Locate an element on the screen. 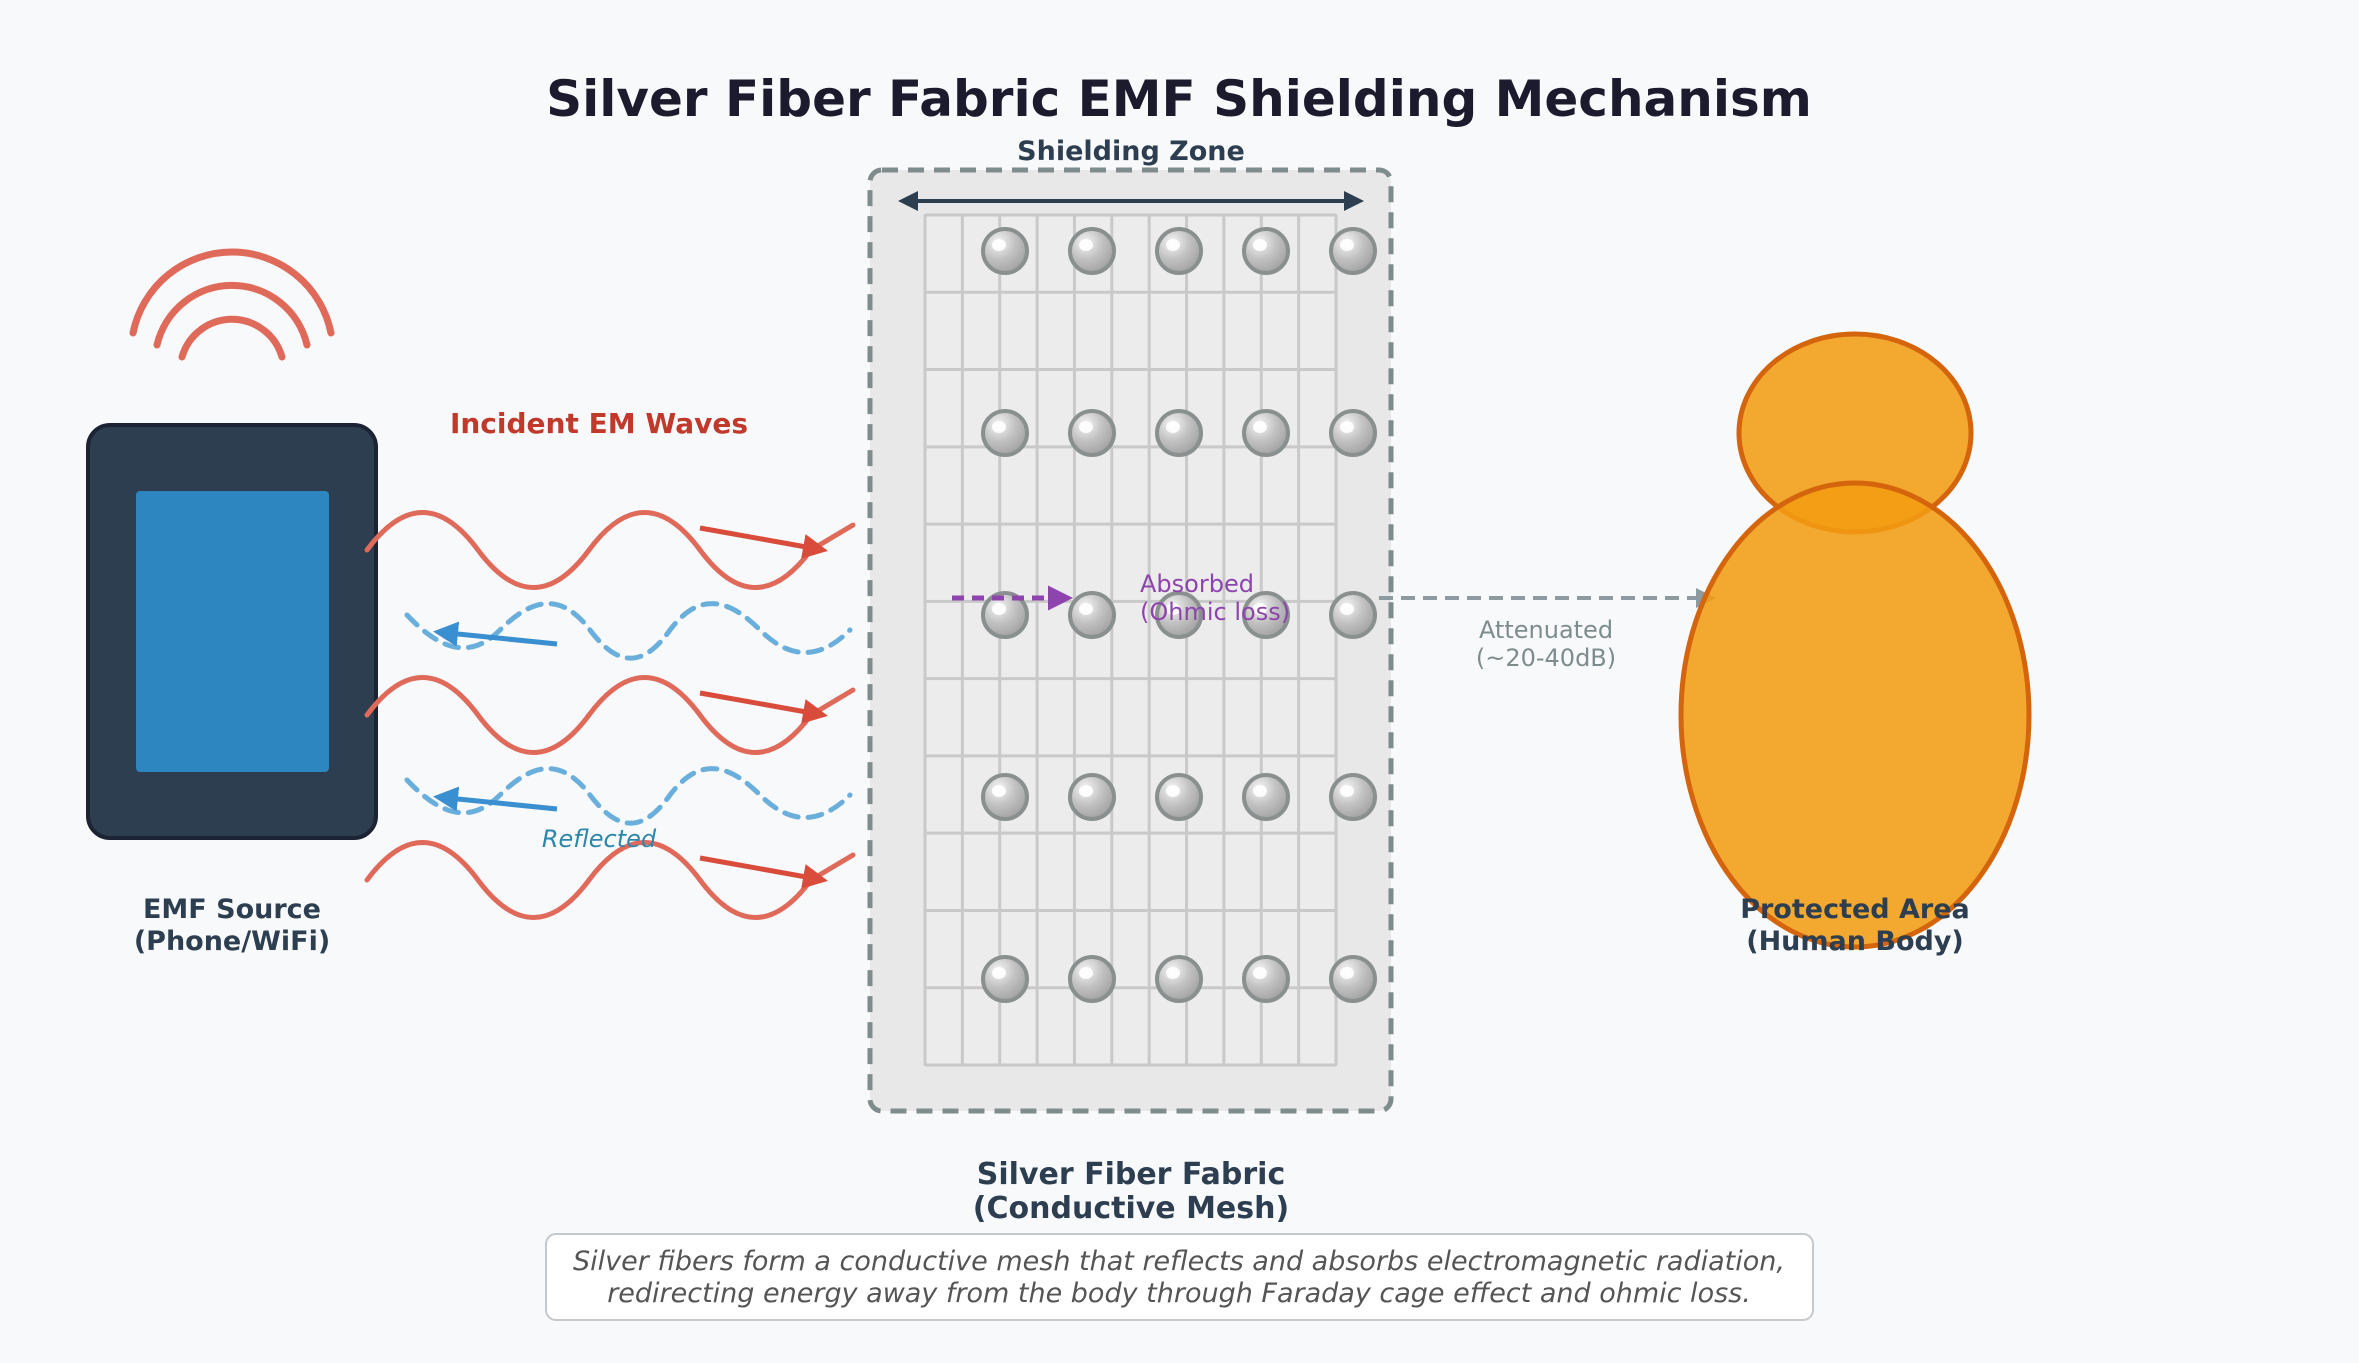 The image size is (2359, 1363). absorbed-sublabel: (Ohmic loss) is located at coordinates (1215, 612).